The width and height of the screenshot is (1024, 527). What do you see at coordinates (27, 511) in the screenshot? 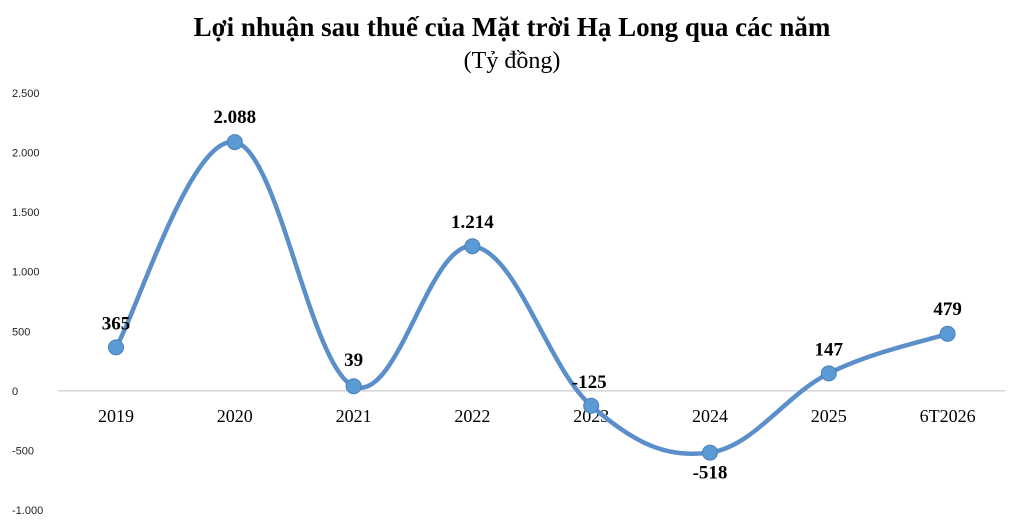
I see `y-tick-label: -1.000` at bounding box center [27, 511].